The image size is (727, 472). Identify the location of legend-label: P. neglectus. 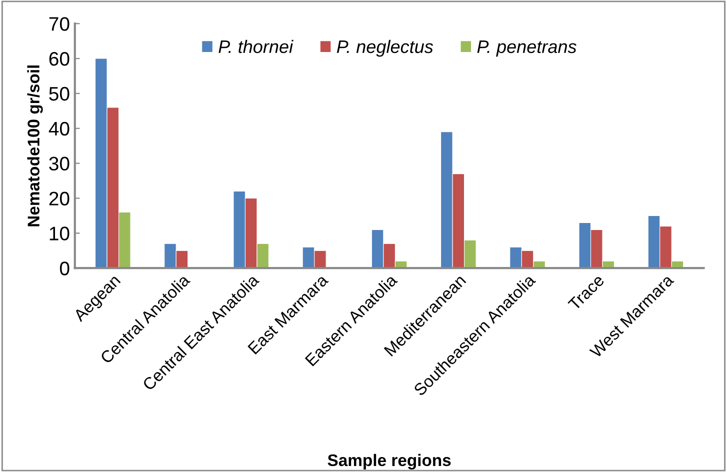
(385, 48).